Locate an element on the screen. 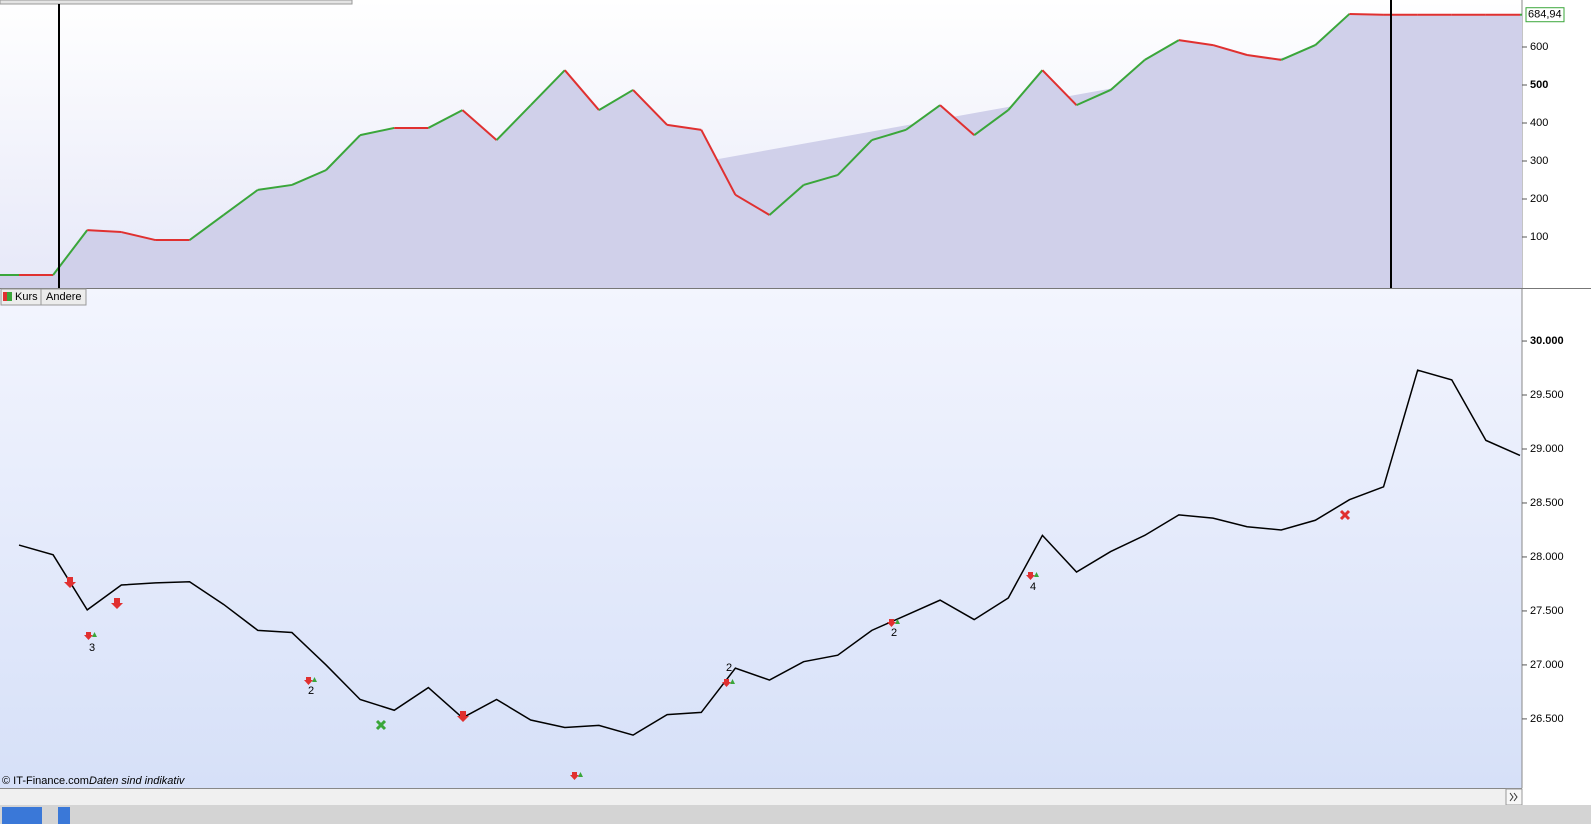  signal-count: 4 is located at coordinates (1033, 587).